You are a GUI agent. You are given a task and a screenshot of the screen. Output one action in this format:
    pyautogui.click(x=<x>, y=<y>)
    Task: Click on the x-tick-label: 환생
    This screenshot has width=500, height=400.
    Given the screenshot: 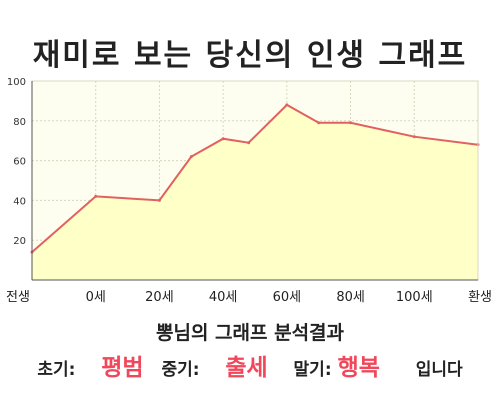 What is the action you would take?
    pyautogui.click(x=480, y=297)
    